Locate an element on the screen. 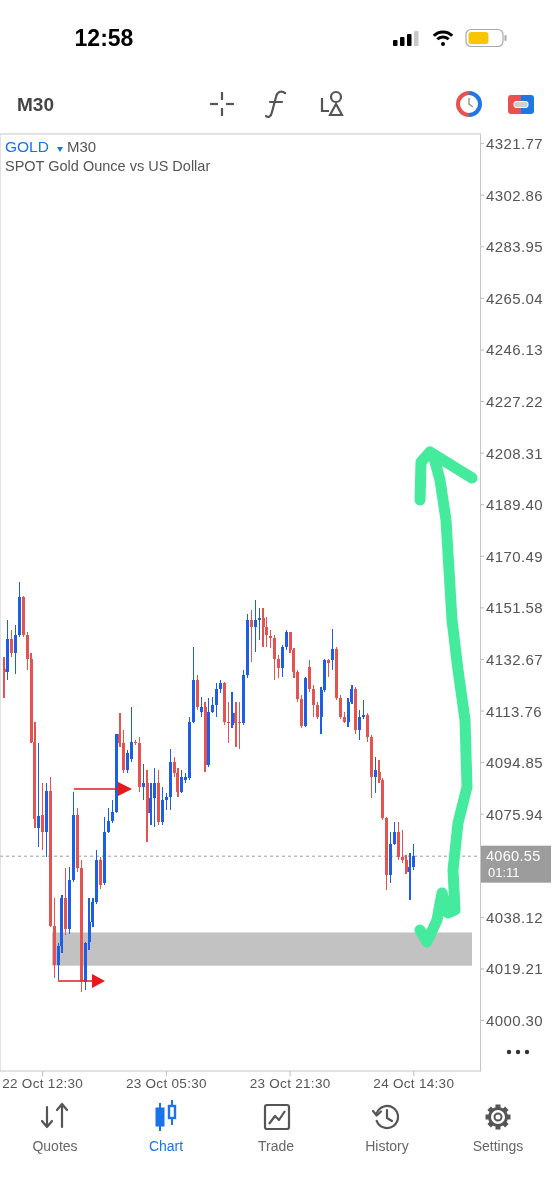 The image size is (554, 1200). y-tick-label: 4038.12 is located at coordinates (515, 917).